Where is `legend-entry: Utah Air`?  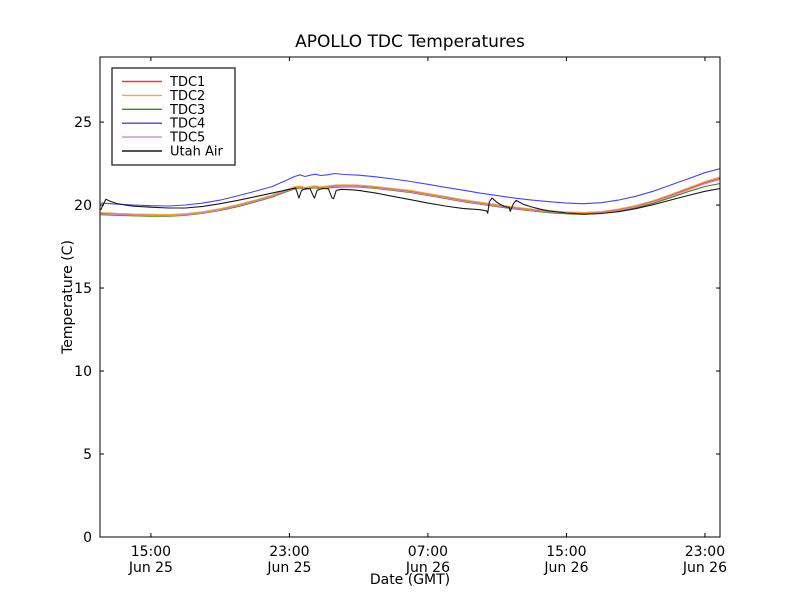 legend-entry: Utah Air is located at coordinates (172, 152).